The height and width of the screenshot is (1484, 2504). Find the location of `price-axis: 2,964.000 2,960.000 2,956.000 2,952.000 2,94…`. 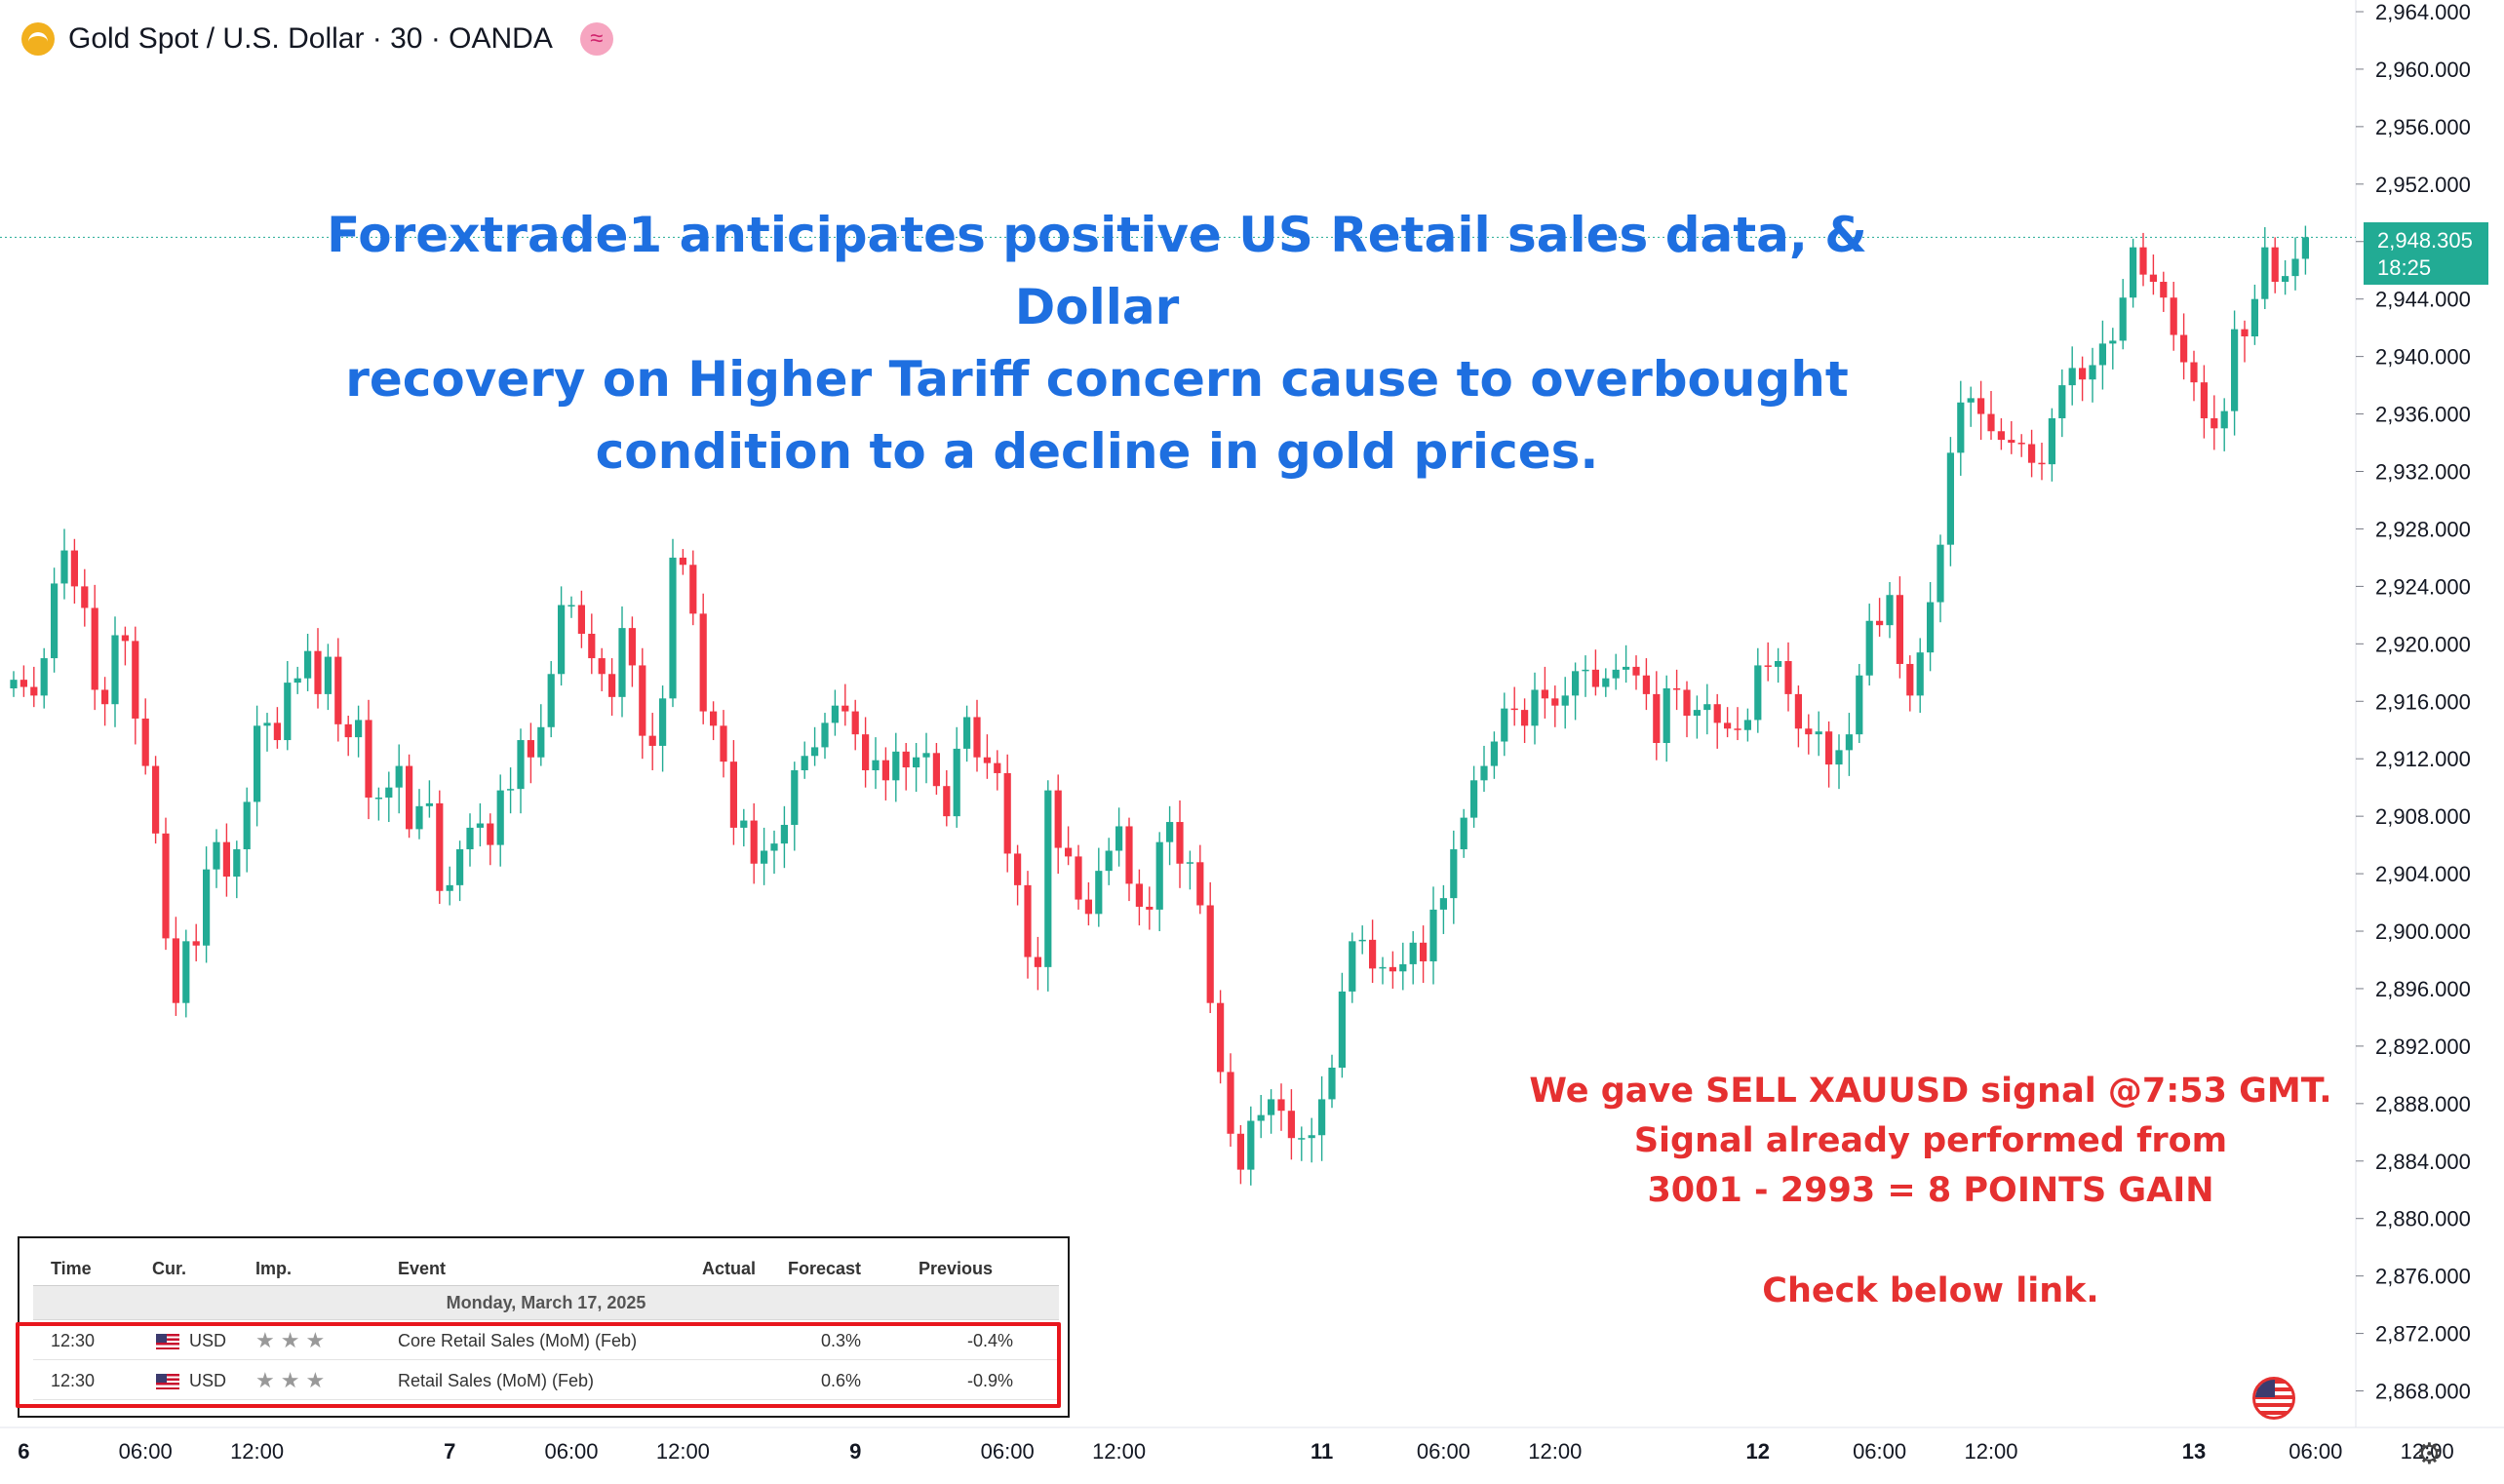

price-axis: 2,964.000 2,960.000 2,956.000 2,952.000 2,94… is located at coordinates (2413, 702).